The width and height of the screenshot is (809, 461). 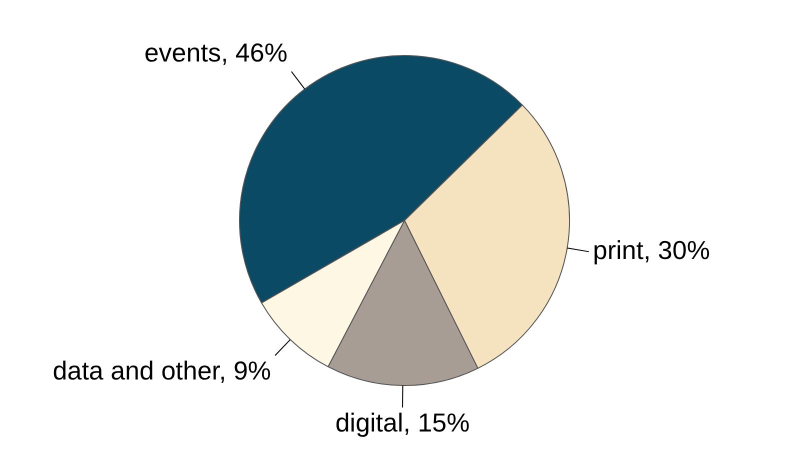 I want to click on slice-label: digital, 15%, so click(x=402, y=423).